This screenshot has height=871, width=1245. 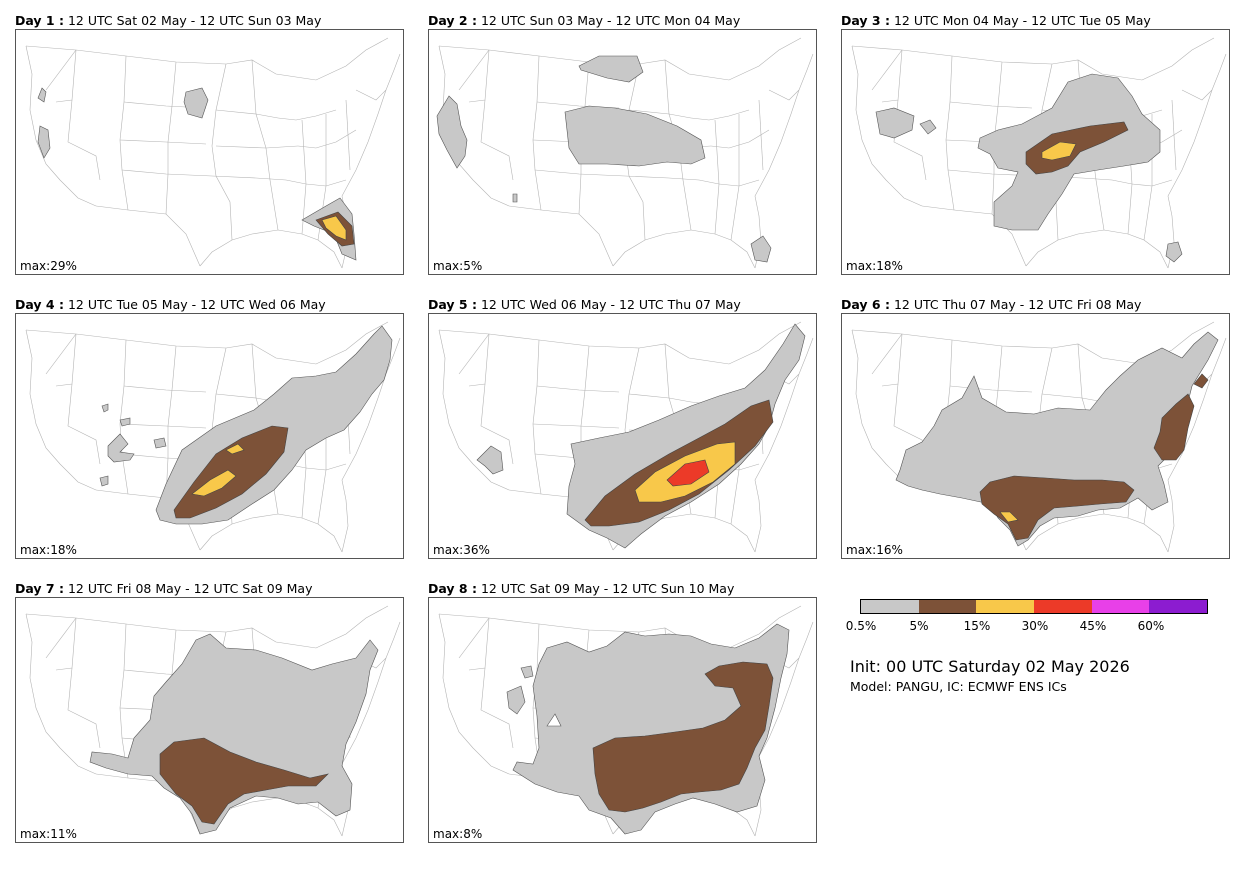 What do you see at coordinates (1035, 436) in the screenshot?
I see `map-day6: max:16%` at bounding box center [1035, 436].